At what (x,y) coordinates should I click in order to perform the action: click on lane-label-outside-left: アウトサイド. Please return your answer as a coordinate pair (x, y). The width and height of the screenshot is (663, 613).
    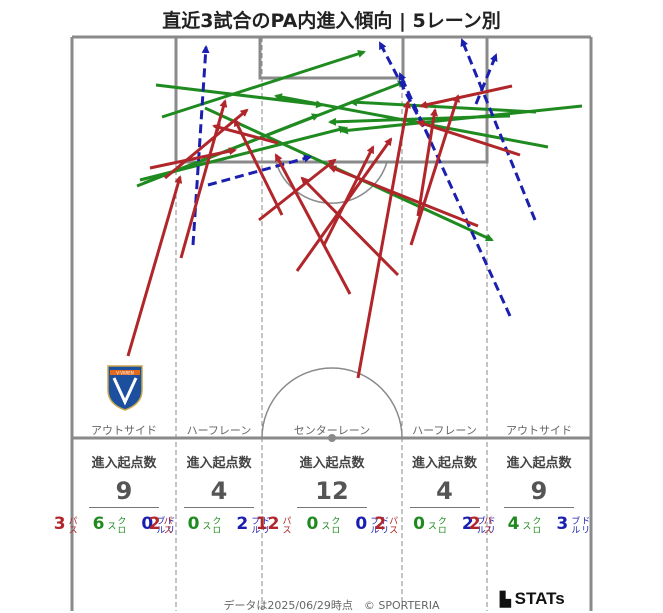
    Looking at the image, I should click on (124, 430).